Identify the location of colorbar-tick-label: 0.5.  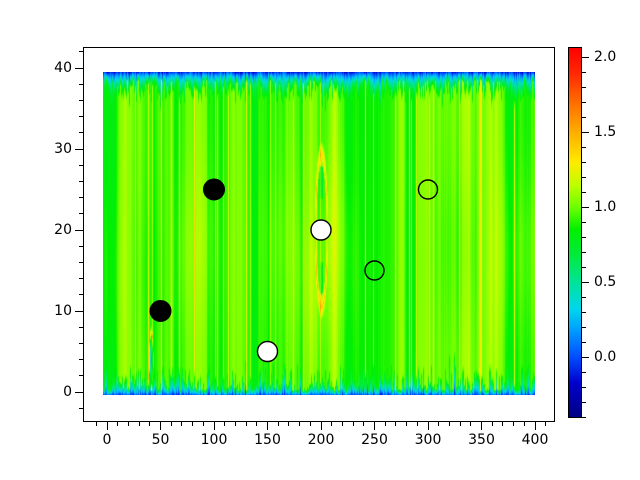
(605, 282).